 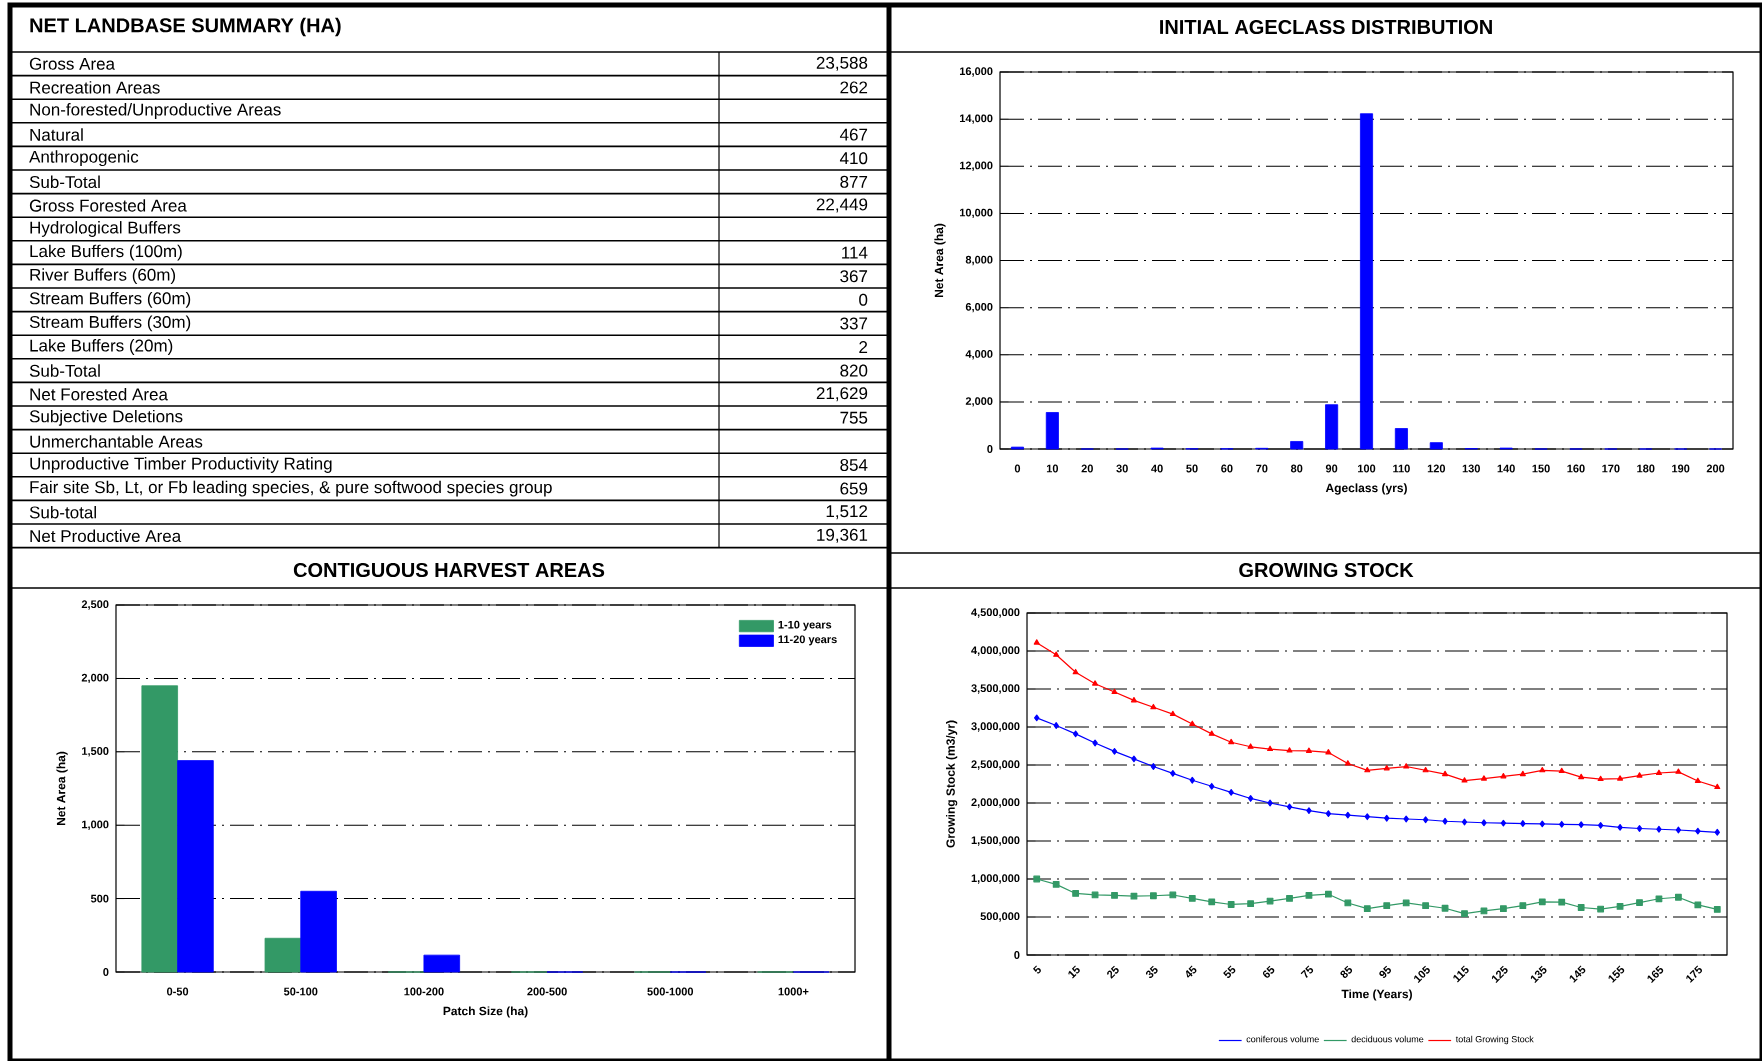 I want to click on x-tick-label: 90, so click(x=1331, y=468).